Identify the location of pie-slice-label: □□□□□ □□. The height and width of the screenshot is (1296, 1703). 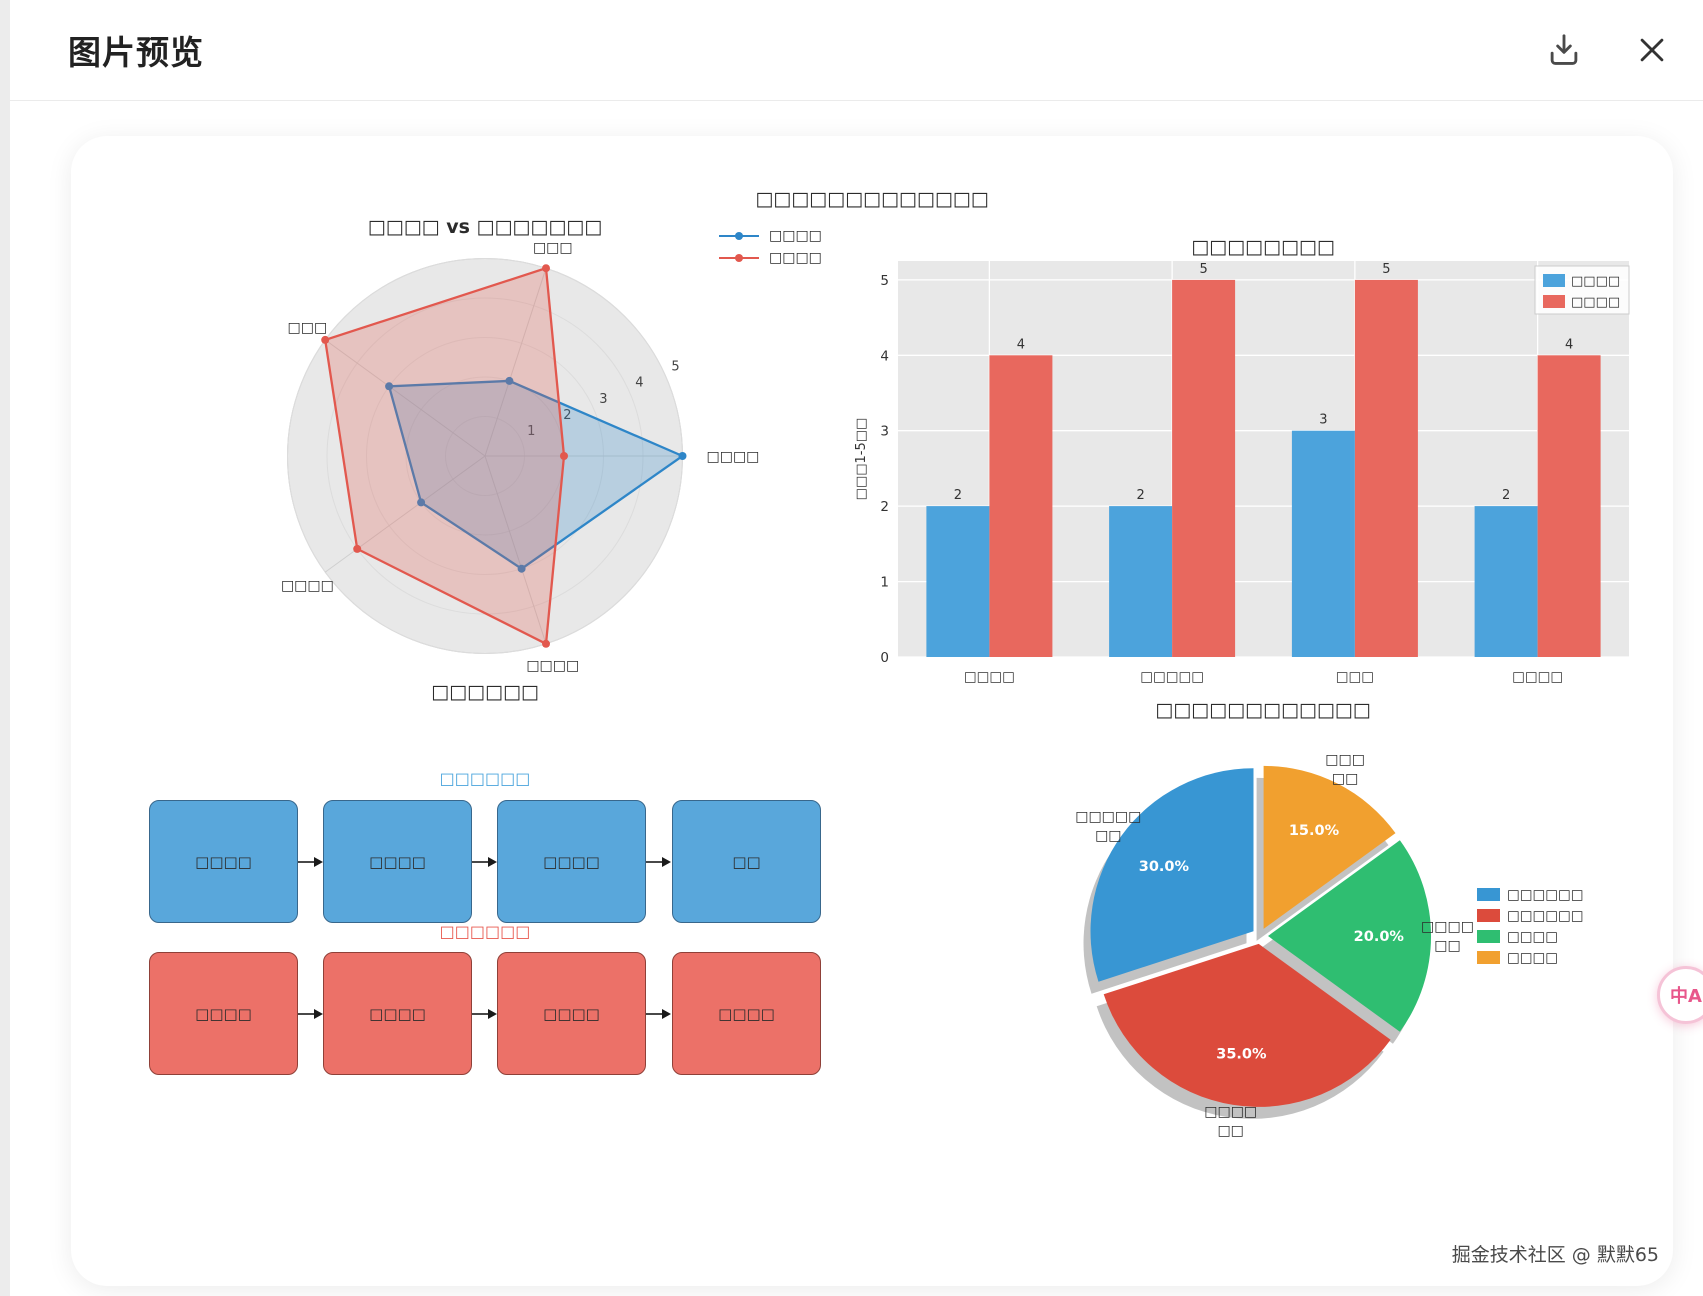
(1108, 826).